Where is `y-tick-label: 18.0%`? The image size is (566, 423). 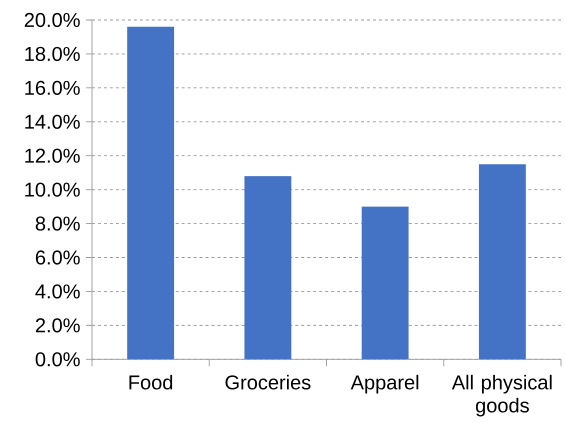
y-tick-label: 18.0% is located at coordinates (52, 54).